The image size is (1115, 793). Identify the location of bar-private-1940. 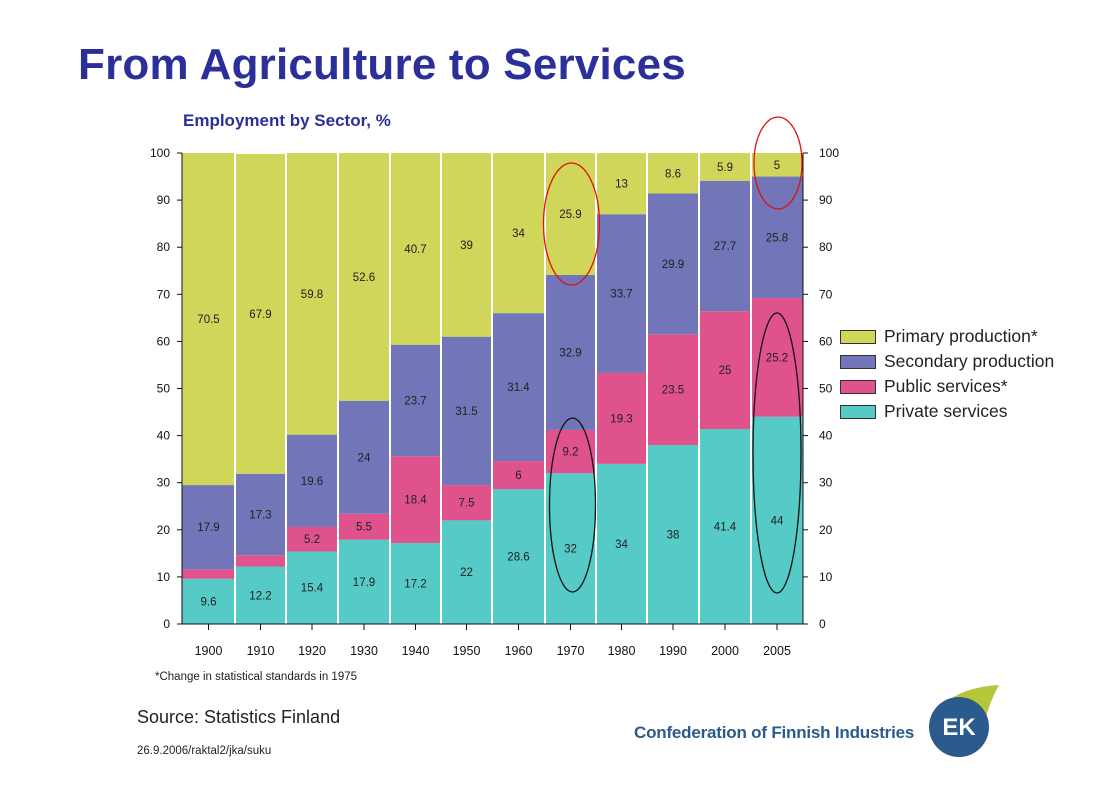
(415, 583).